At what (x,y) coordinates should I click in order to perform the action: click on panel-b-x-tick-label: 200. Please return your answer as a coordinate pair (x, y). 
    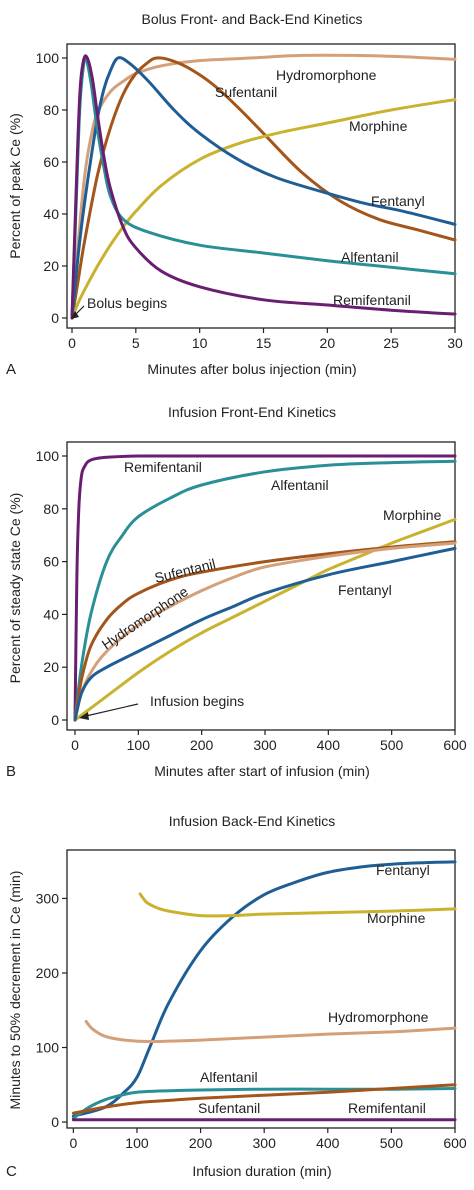
    Looking at the image, I should click on (202, 745).